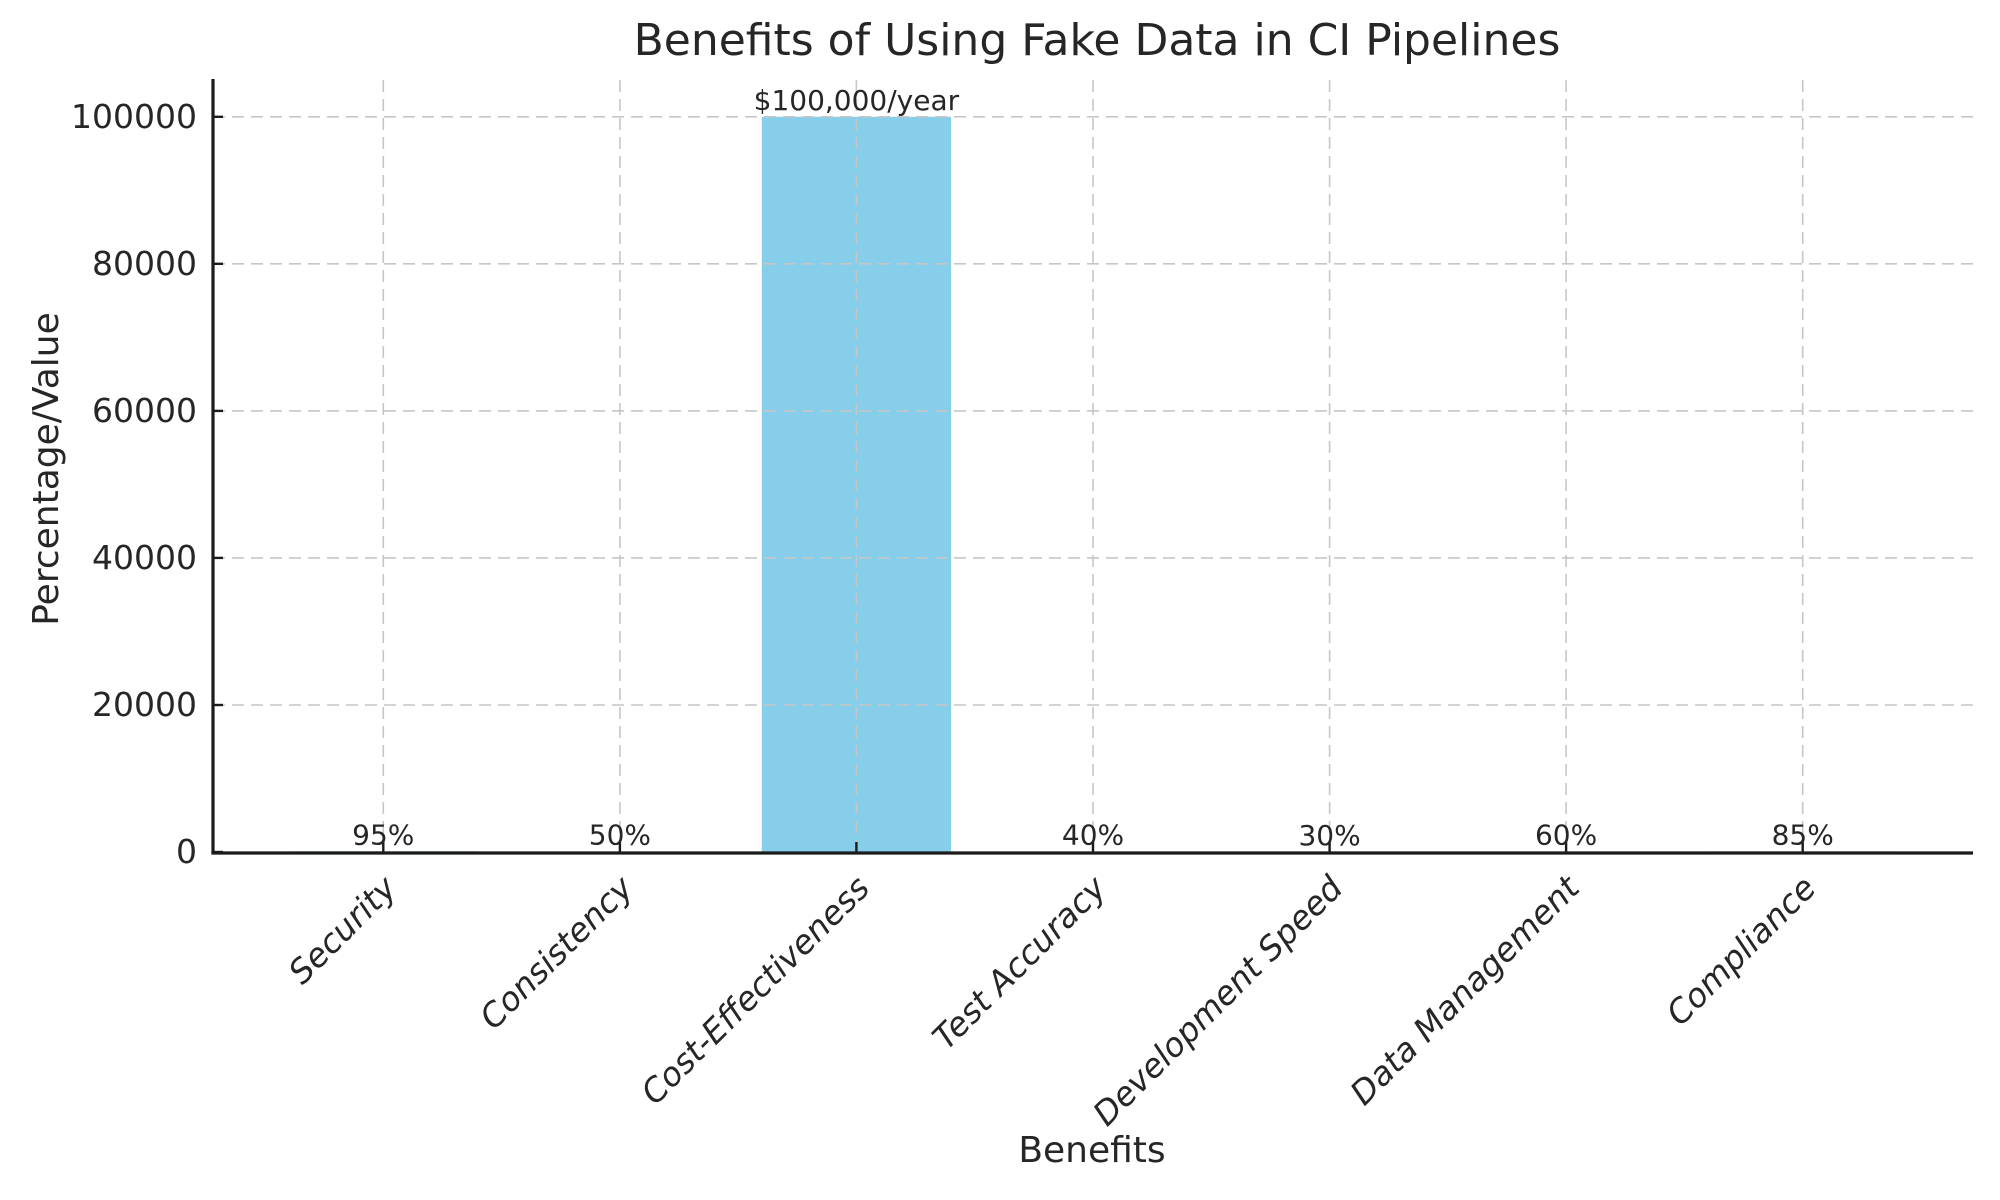  Describe the element at coordinates (857, 100) in the screenshot. I see `bar-value-label-cost-effectiveness: $100,000/year` at that location.